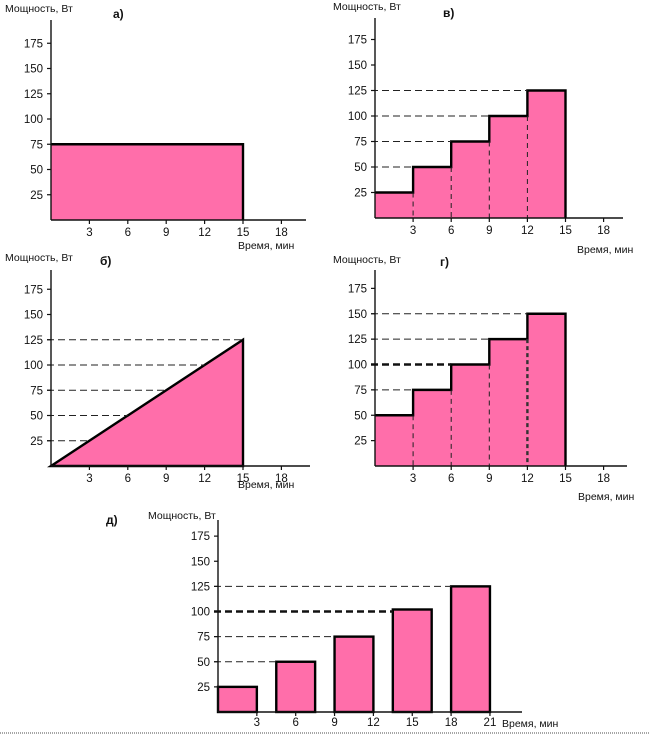 This screenshot has width=650, height=735. What do you see at coordinates (112, 520) in the screenshot?
I see `panel-label: д)` at bounding box center [112, 520].